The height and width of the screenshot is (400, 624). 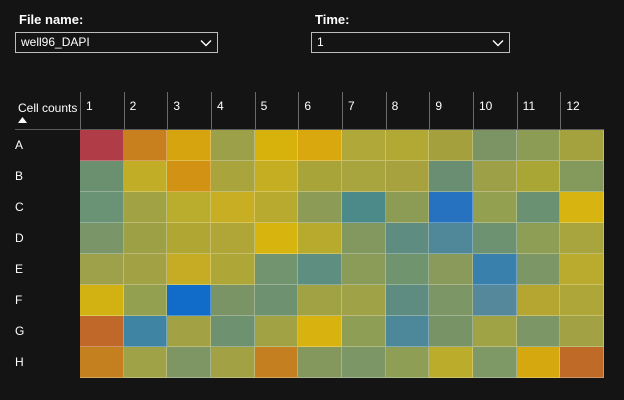 I want to click on column-header-5: 5, so click(x=276, y=111).